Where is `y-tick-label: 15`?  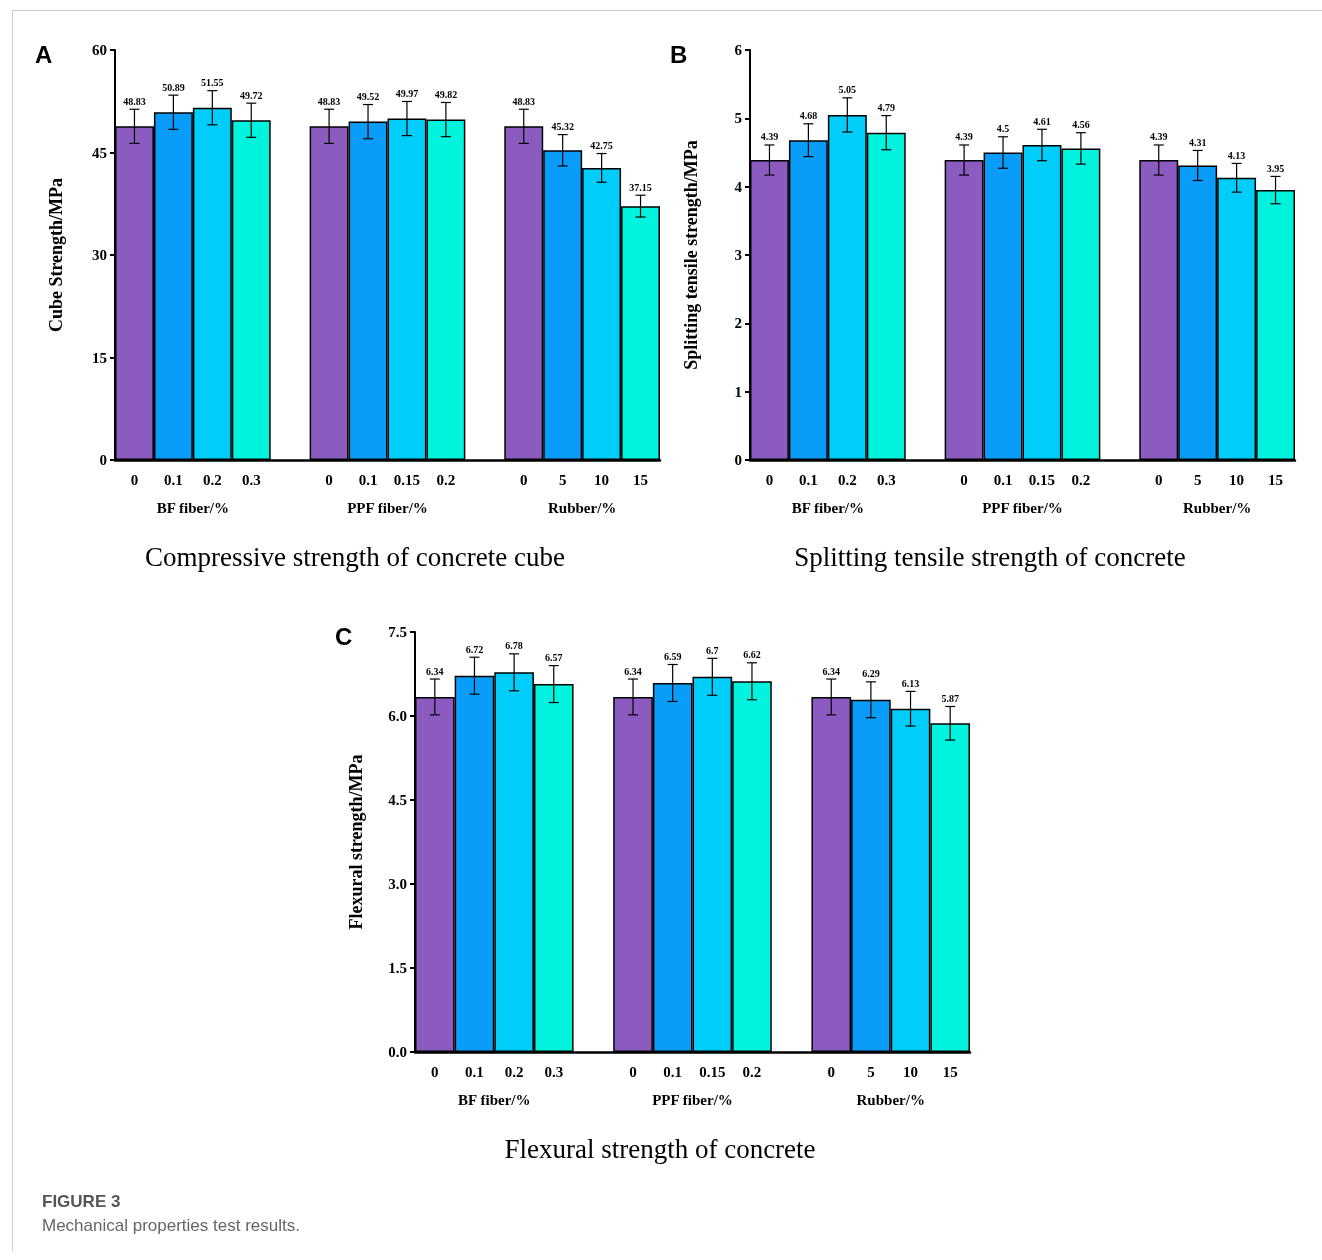
y-tick-label: 15 is located at coordinates (99, 357).